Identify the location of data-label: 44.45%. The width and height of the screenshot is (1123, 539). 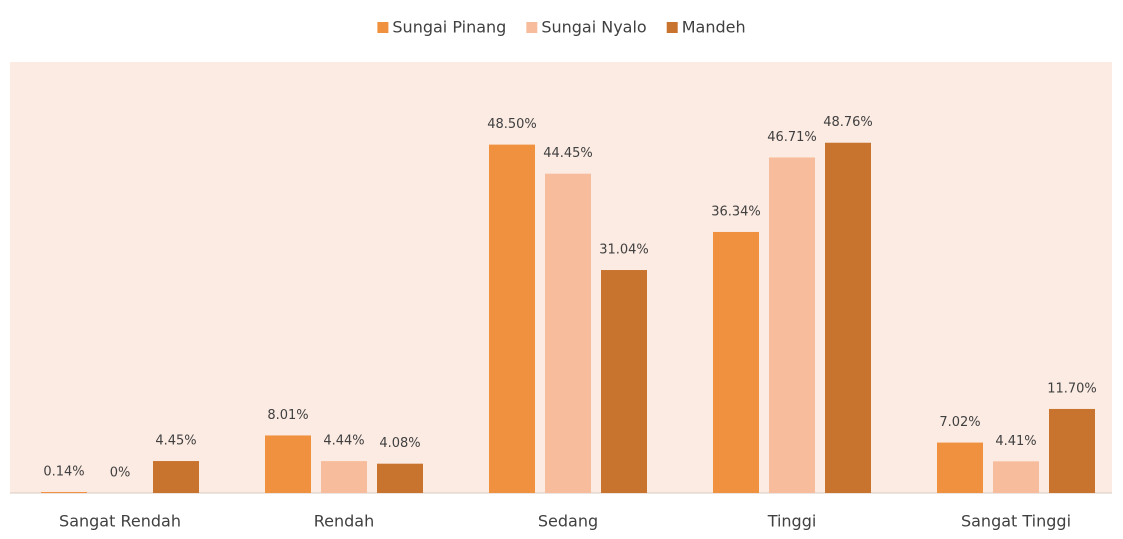
(568, 153).